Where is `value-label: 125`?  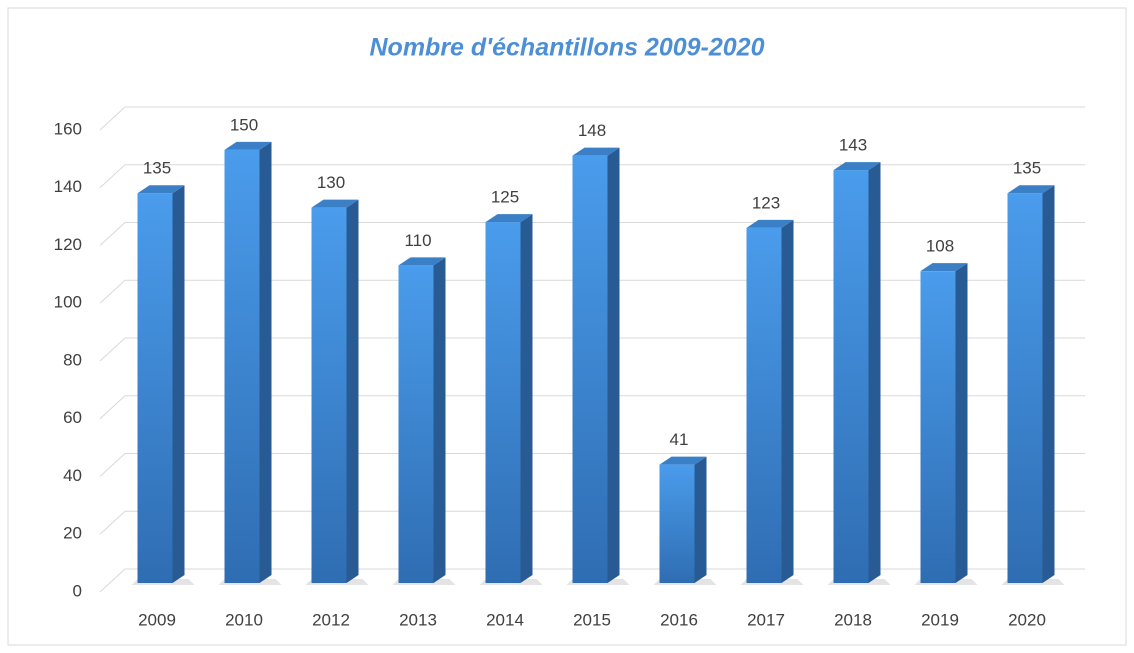
value-label: 125 is located at coordinates (505, 197).